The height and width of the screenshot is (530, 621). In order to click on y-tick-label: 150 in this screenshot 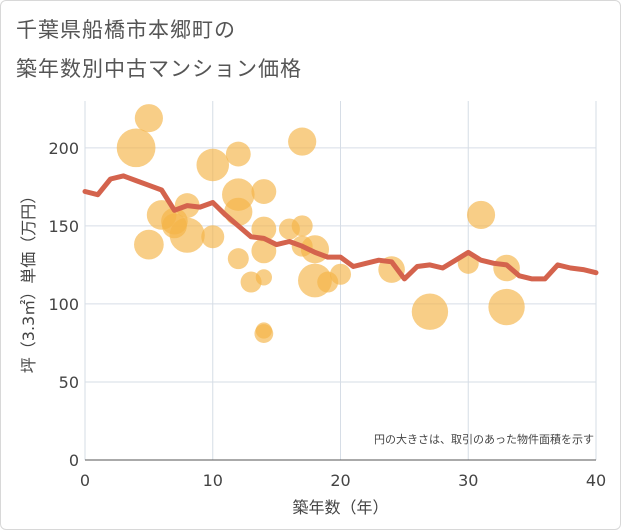, I will do `click(63, 226)`.